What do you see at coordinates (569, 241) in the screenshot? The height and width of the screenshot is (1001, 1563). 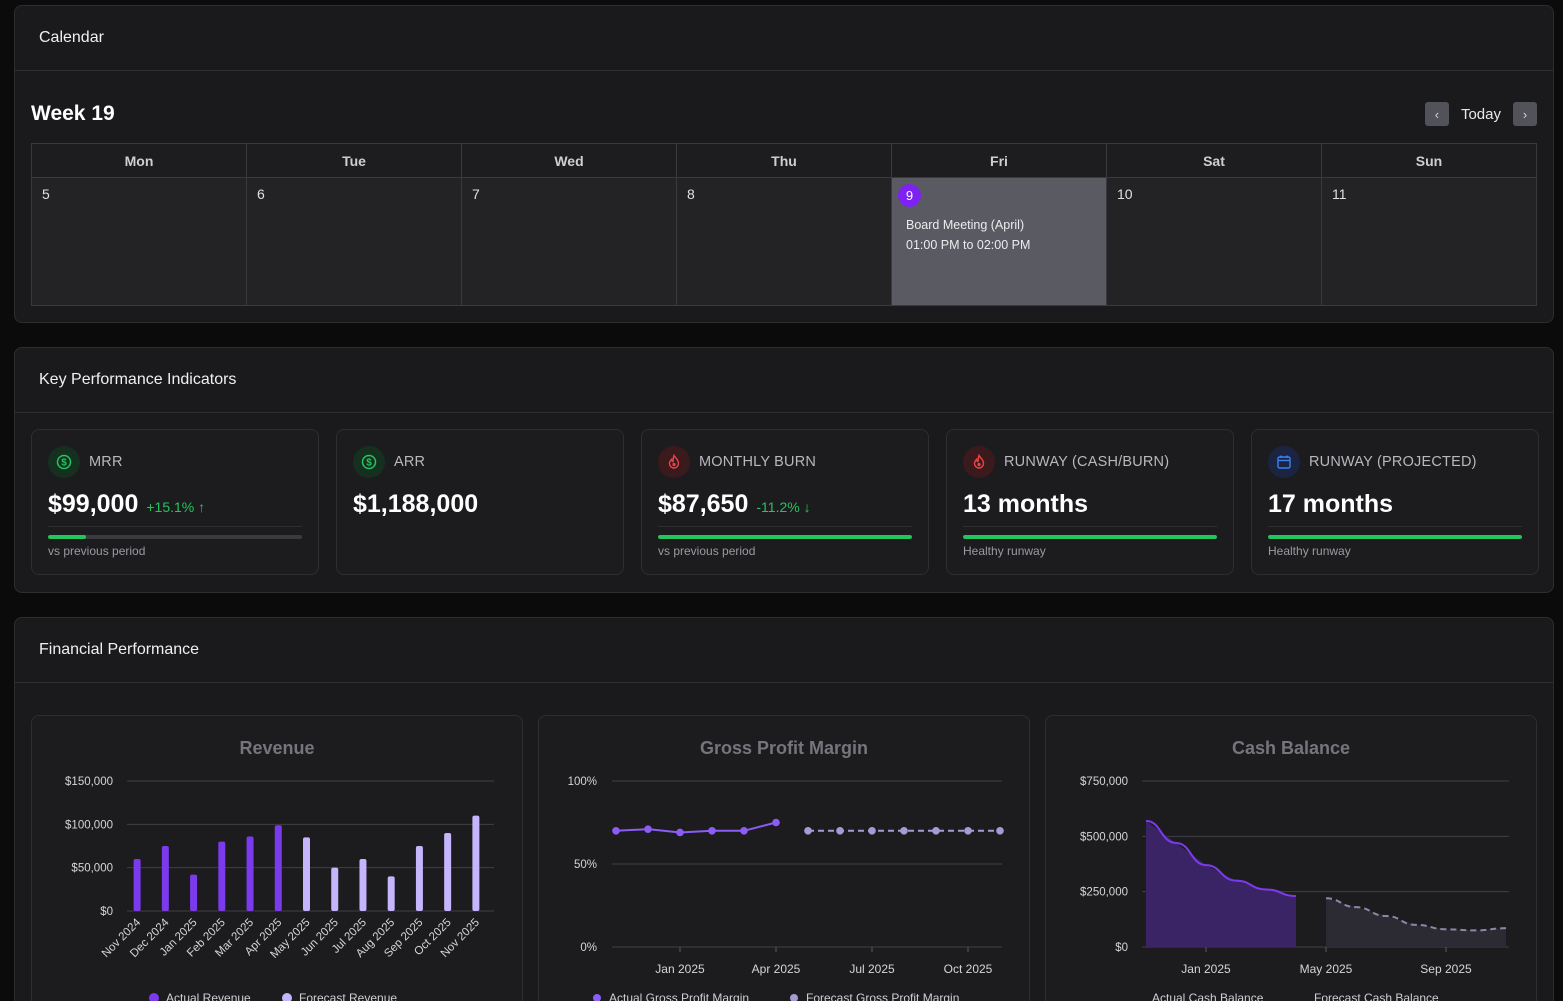 I see `day-cell: 7` at bounding box center [569, 241].